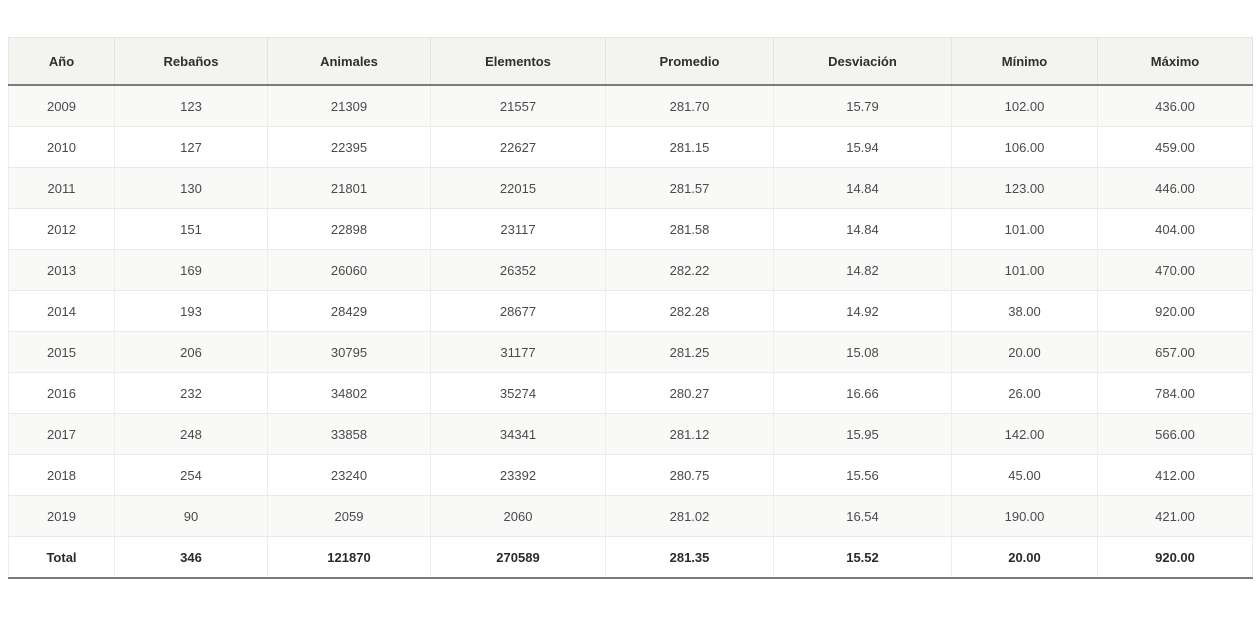 The image size is (1259, 628). Describe the element at coordinates (1175, 311) in the screenshot. I see `table-cell-maximo: 920.00` at that location.